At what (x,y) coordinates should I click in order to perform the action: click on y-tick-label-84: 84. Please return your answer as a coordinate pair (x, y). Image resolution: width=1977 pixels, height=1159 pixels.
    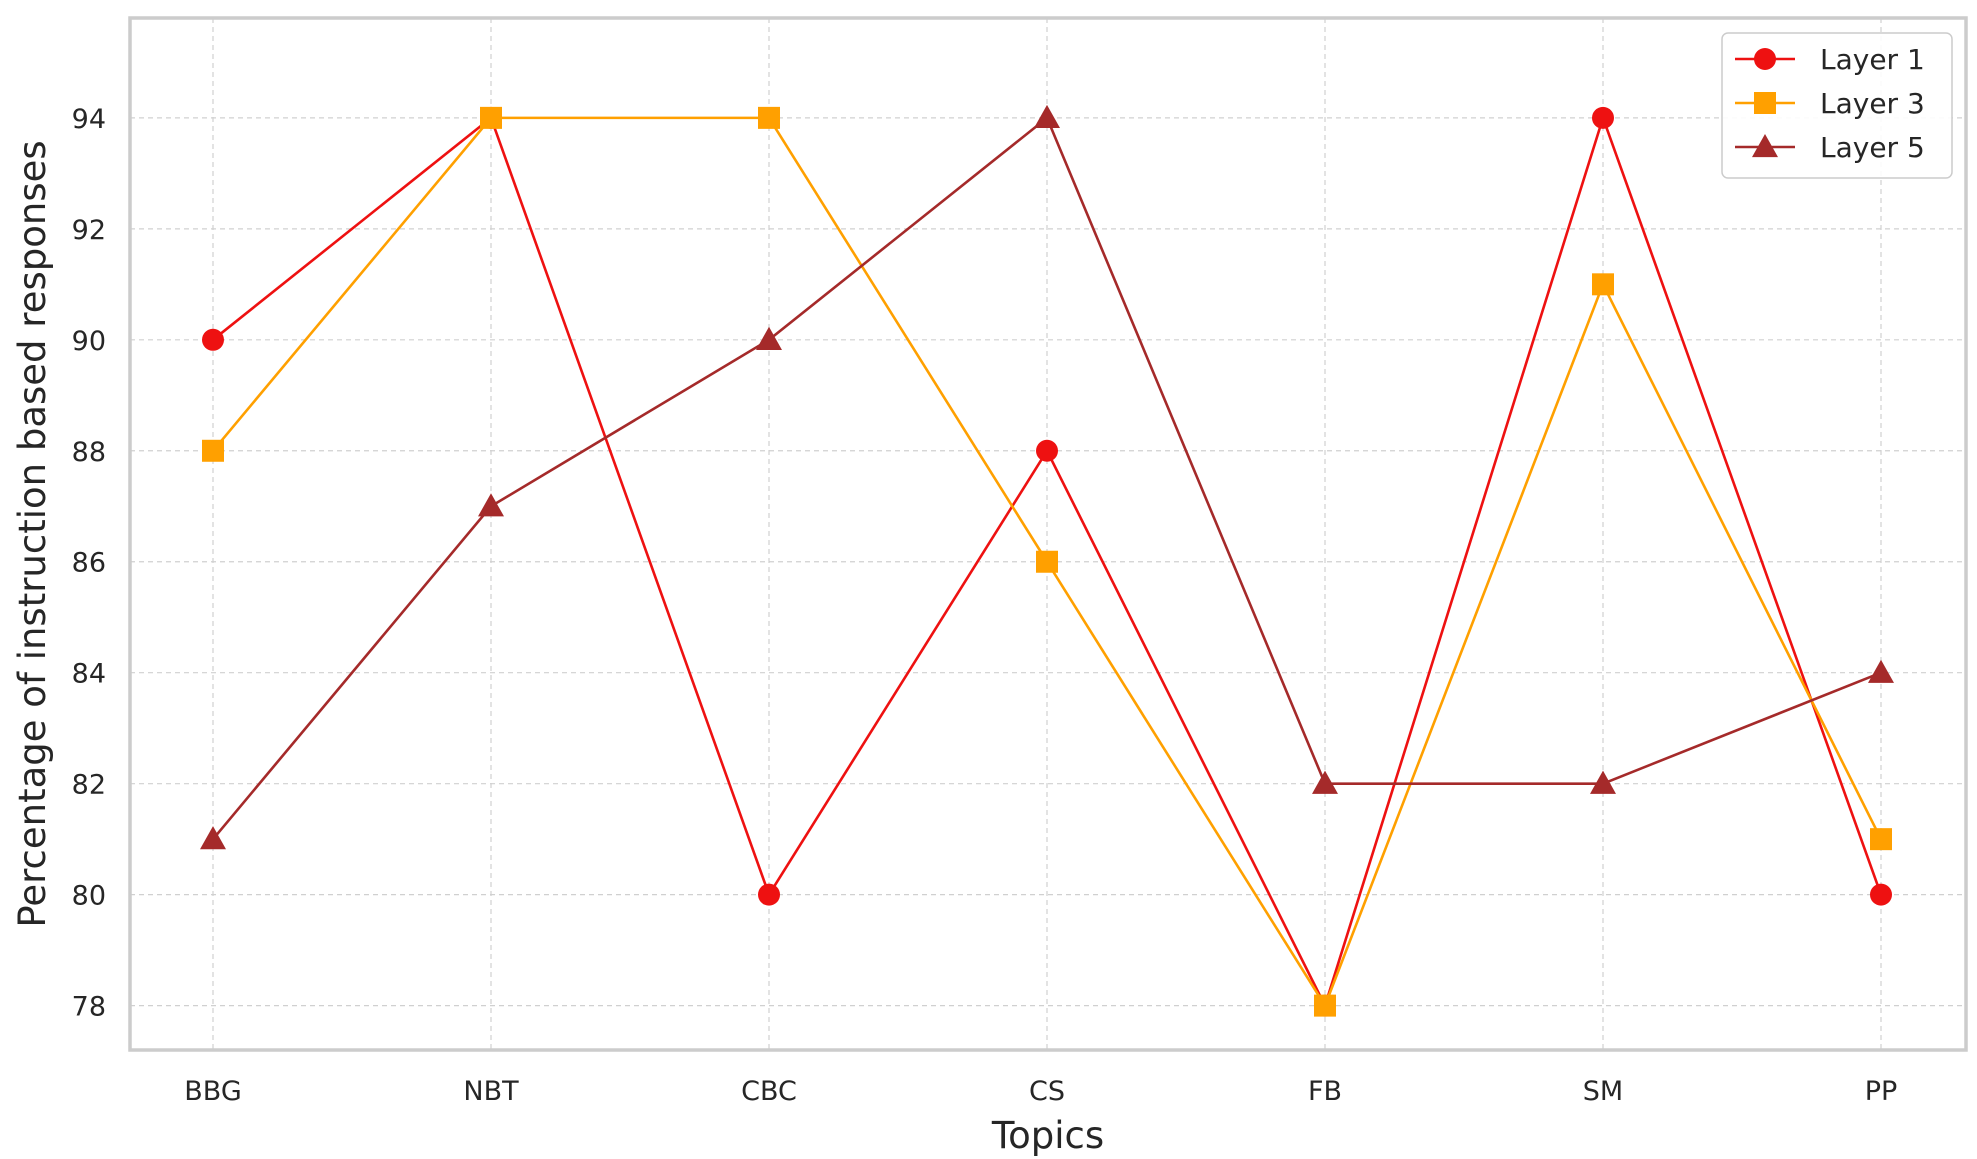
    Looking at the image, I should click on (89, 674).